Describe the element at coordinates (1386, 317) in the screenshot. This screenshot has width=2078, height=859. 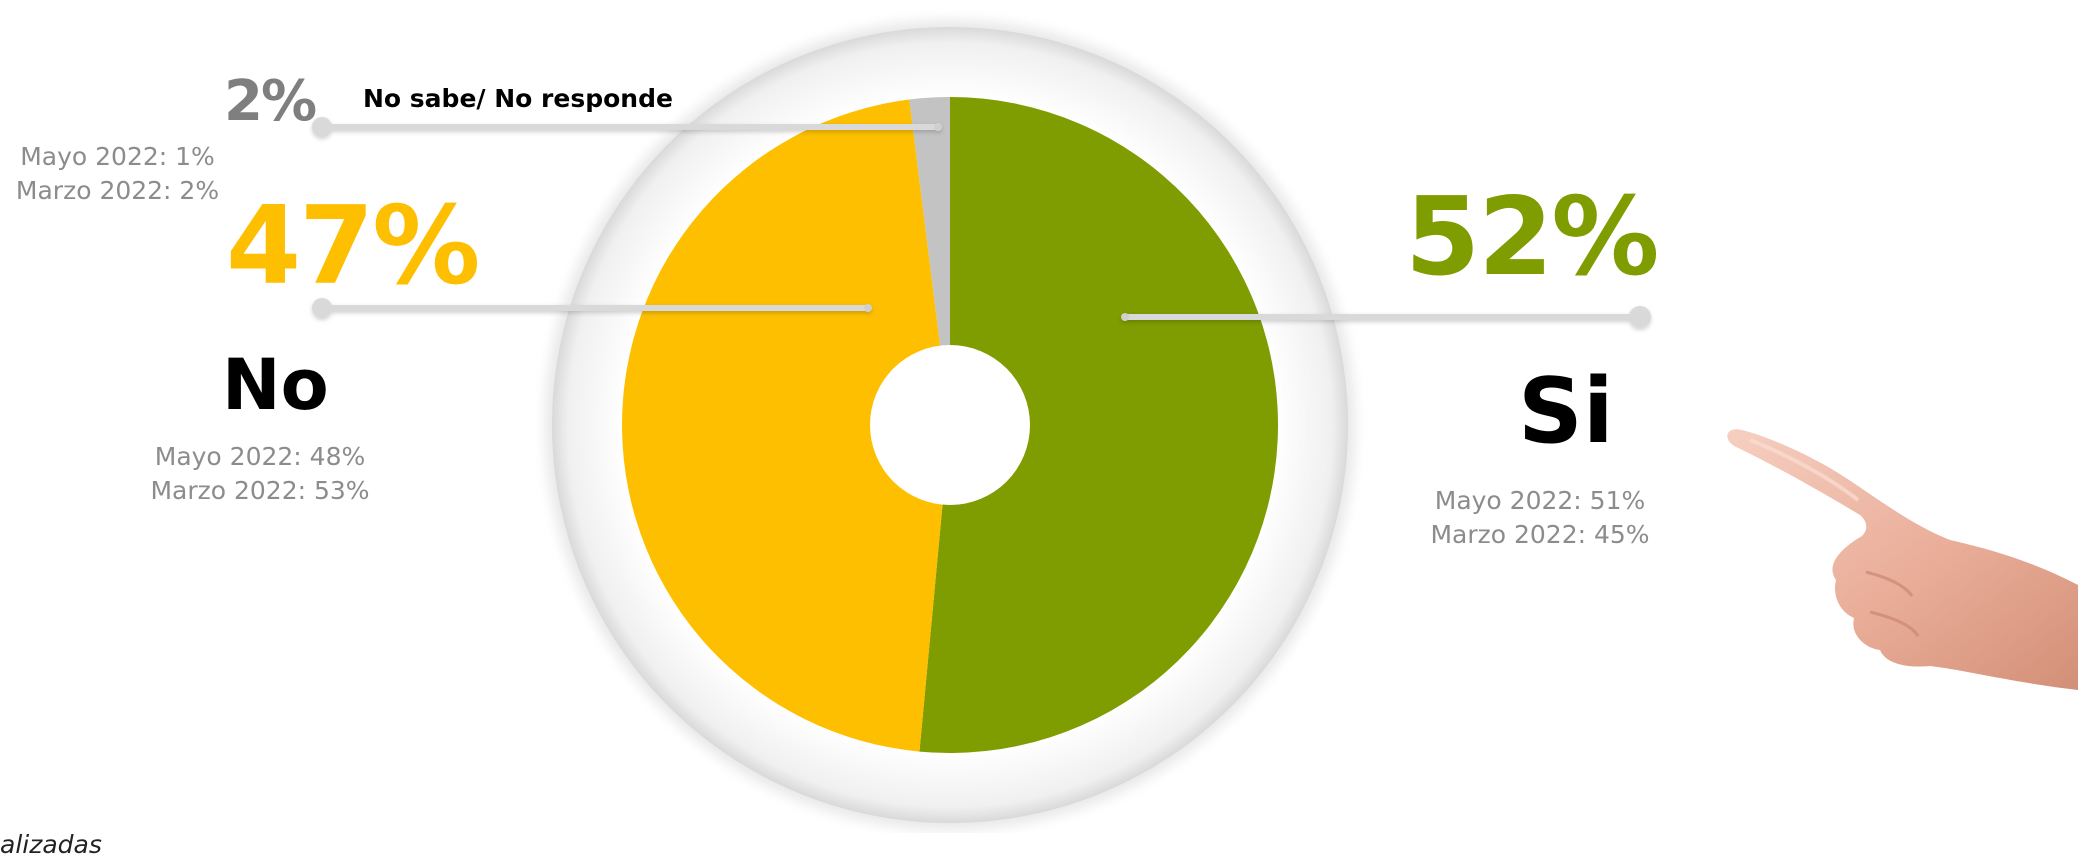
I see `leader-line-si` at that location.